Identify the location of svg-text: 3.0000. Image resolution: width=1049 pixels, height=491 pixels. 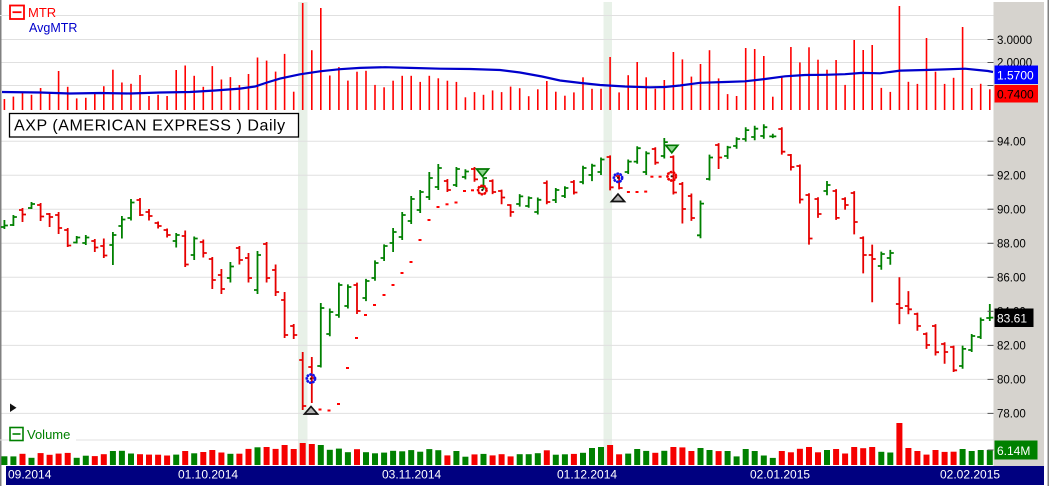
(1014, 41).